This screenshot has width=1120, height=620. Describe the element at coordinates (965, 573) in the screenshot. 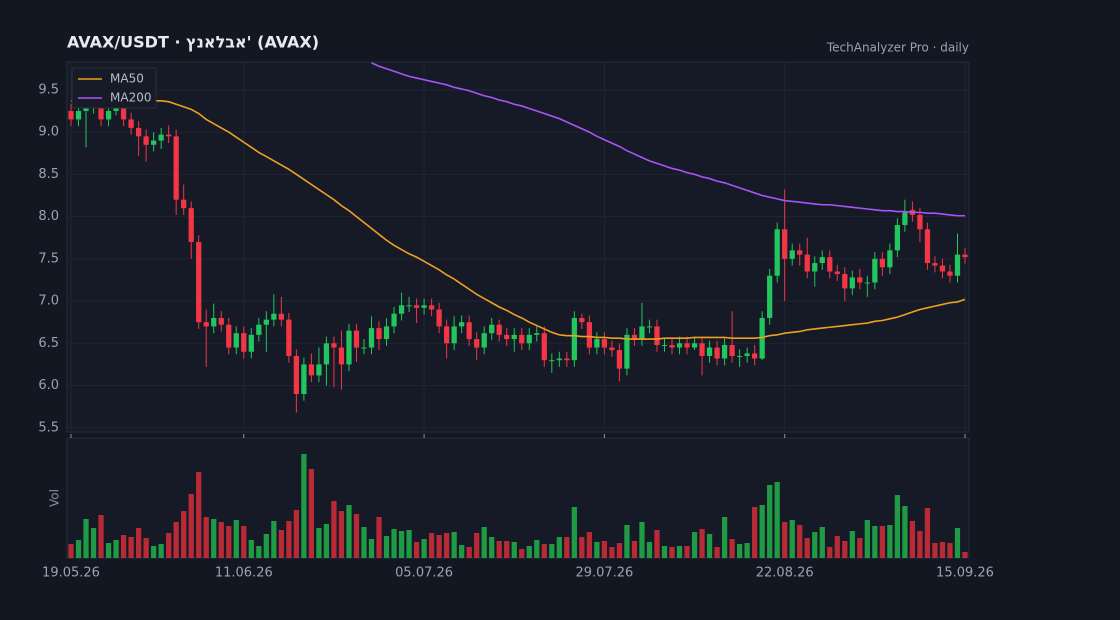

I see `x-tick-label: 15.09.26` at that location.